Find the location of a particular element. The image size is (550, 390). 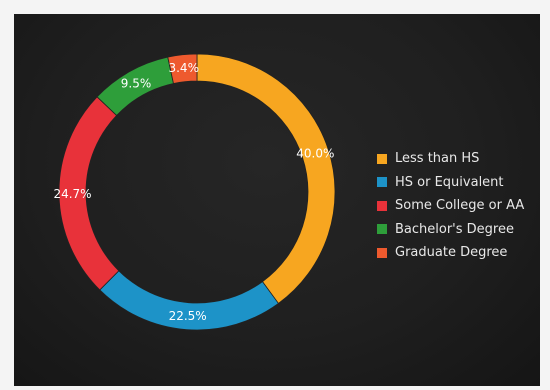

legend-item-some-college-or-aa: Some College or AA is located at coordinates (458, 206).